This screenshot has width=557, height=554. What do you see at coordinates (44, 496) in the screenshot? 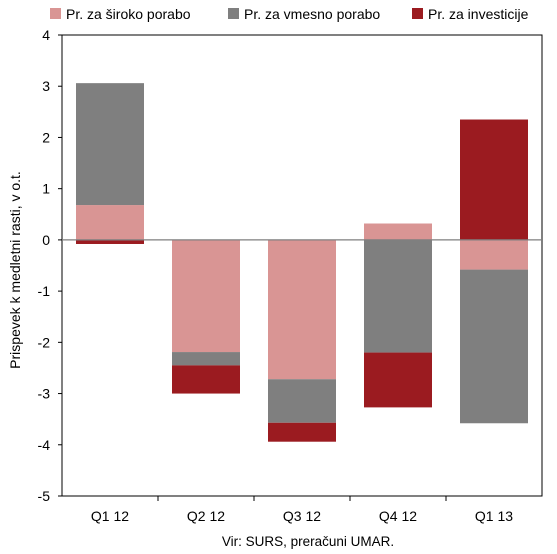
I see `y-tick-label: -5` at bounding box center [44, 496].